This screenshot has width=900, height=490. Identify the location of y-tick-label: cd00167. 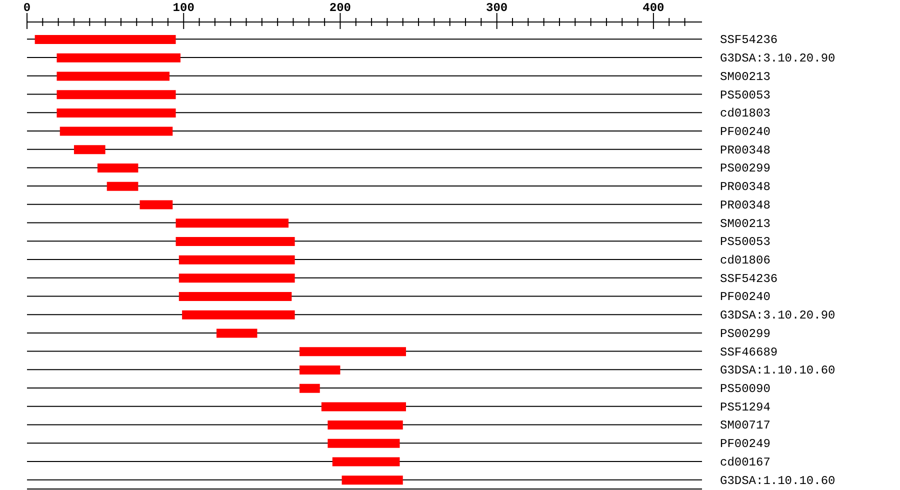
(745, 462).